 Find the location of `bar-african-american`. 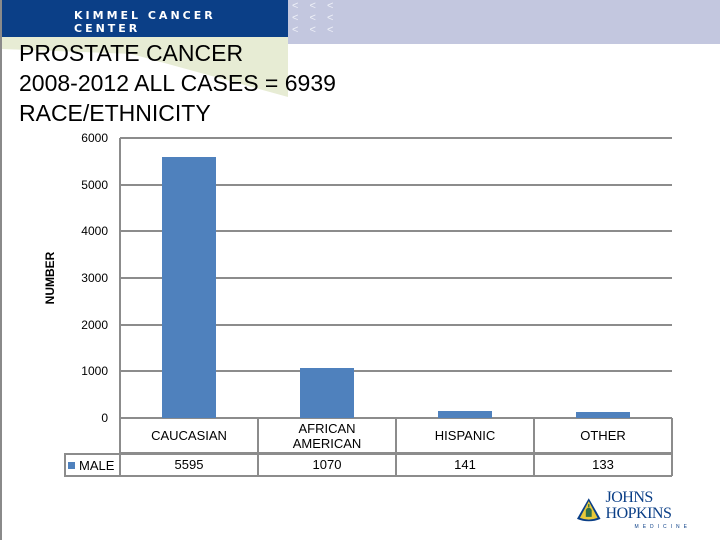

bar-african-american is located at coordinates (327, 393).